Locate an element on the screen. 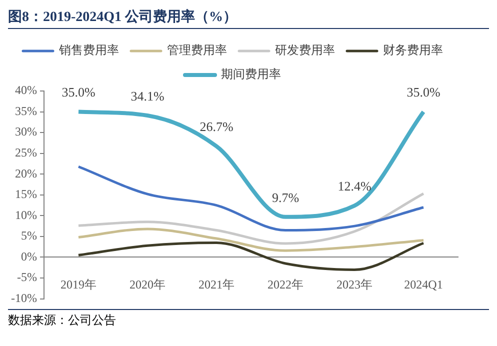  y-tick-label: 40% is located at coordinates (25, 90).